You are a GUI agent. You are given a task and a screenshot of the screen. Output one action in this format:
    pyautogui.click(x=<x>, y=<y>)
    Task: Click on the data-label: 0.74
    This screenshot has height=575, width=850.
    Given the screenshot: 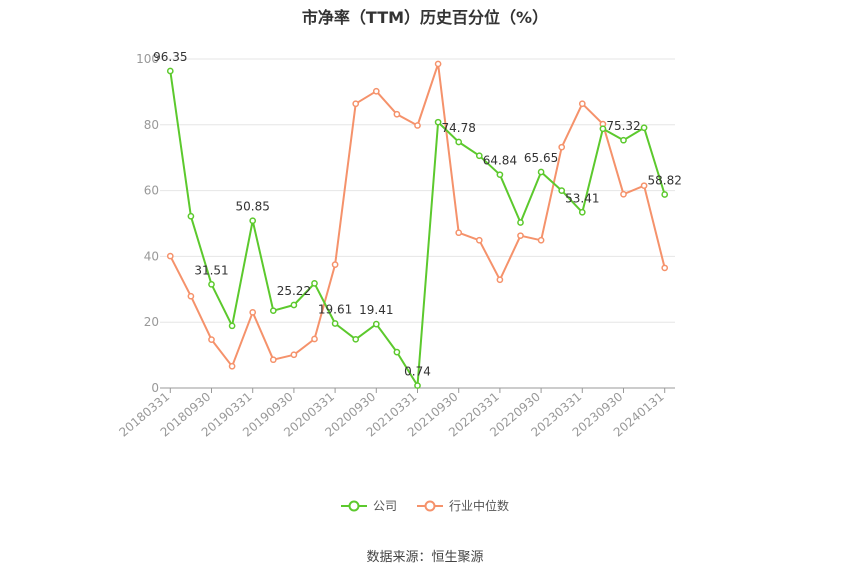 What is the action you would take?
    pyautogui.click(x=417, y=372)
    